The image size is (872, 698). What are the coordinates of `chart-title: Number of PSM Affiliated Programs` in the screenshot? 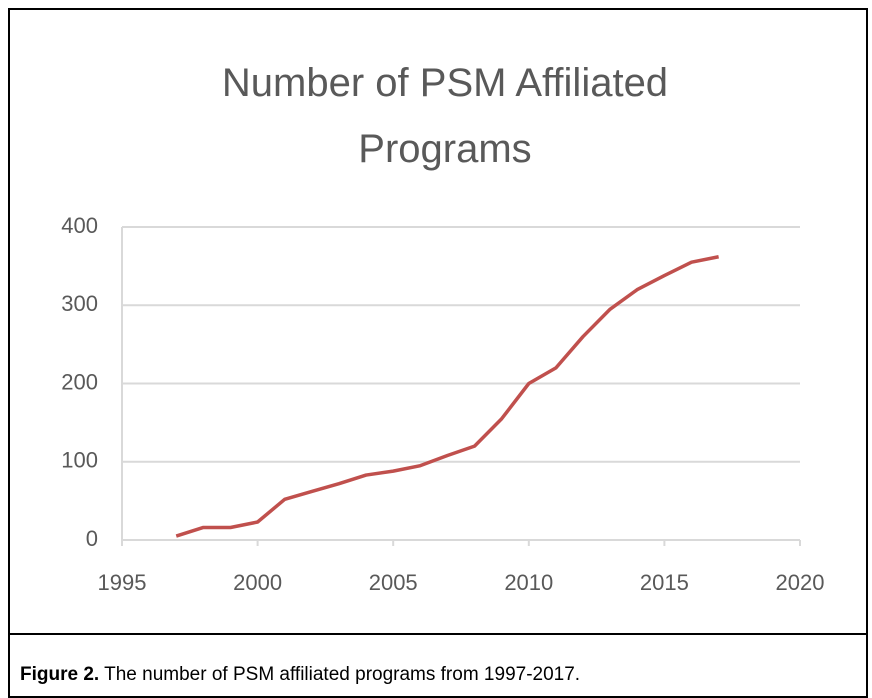 It's located at (445, 116).